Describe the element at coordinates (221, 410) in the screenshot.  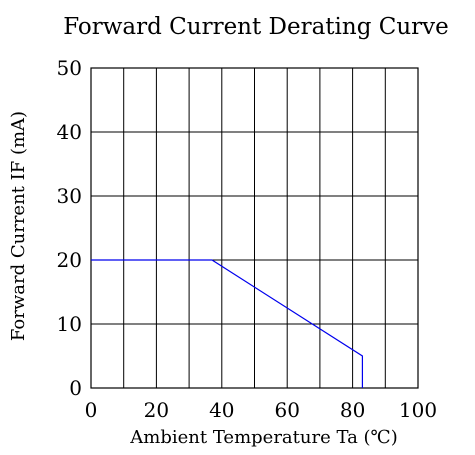
I see `x-tick-label: 40` at that location.